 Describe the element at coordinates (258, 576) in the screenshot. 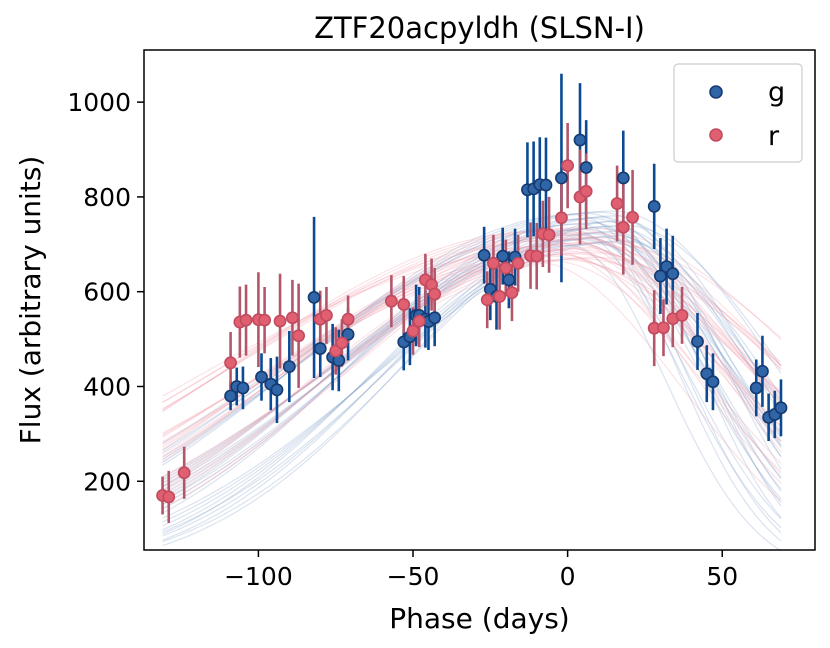

I see `x-tick-label: −100` at that location.